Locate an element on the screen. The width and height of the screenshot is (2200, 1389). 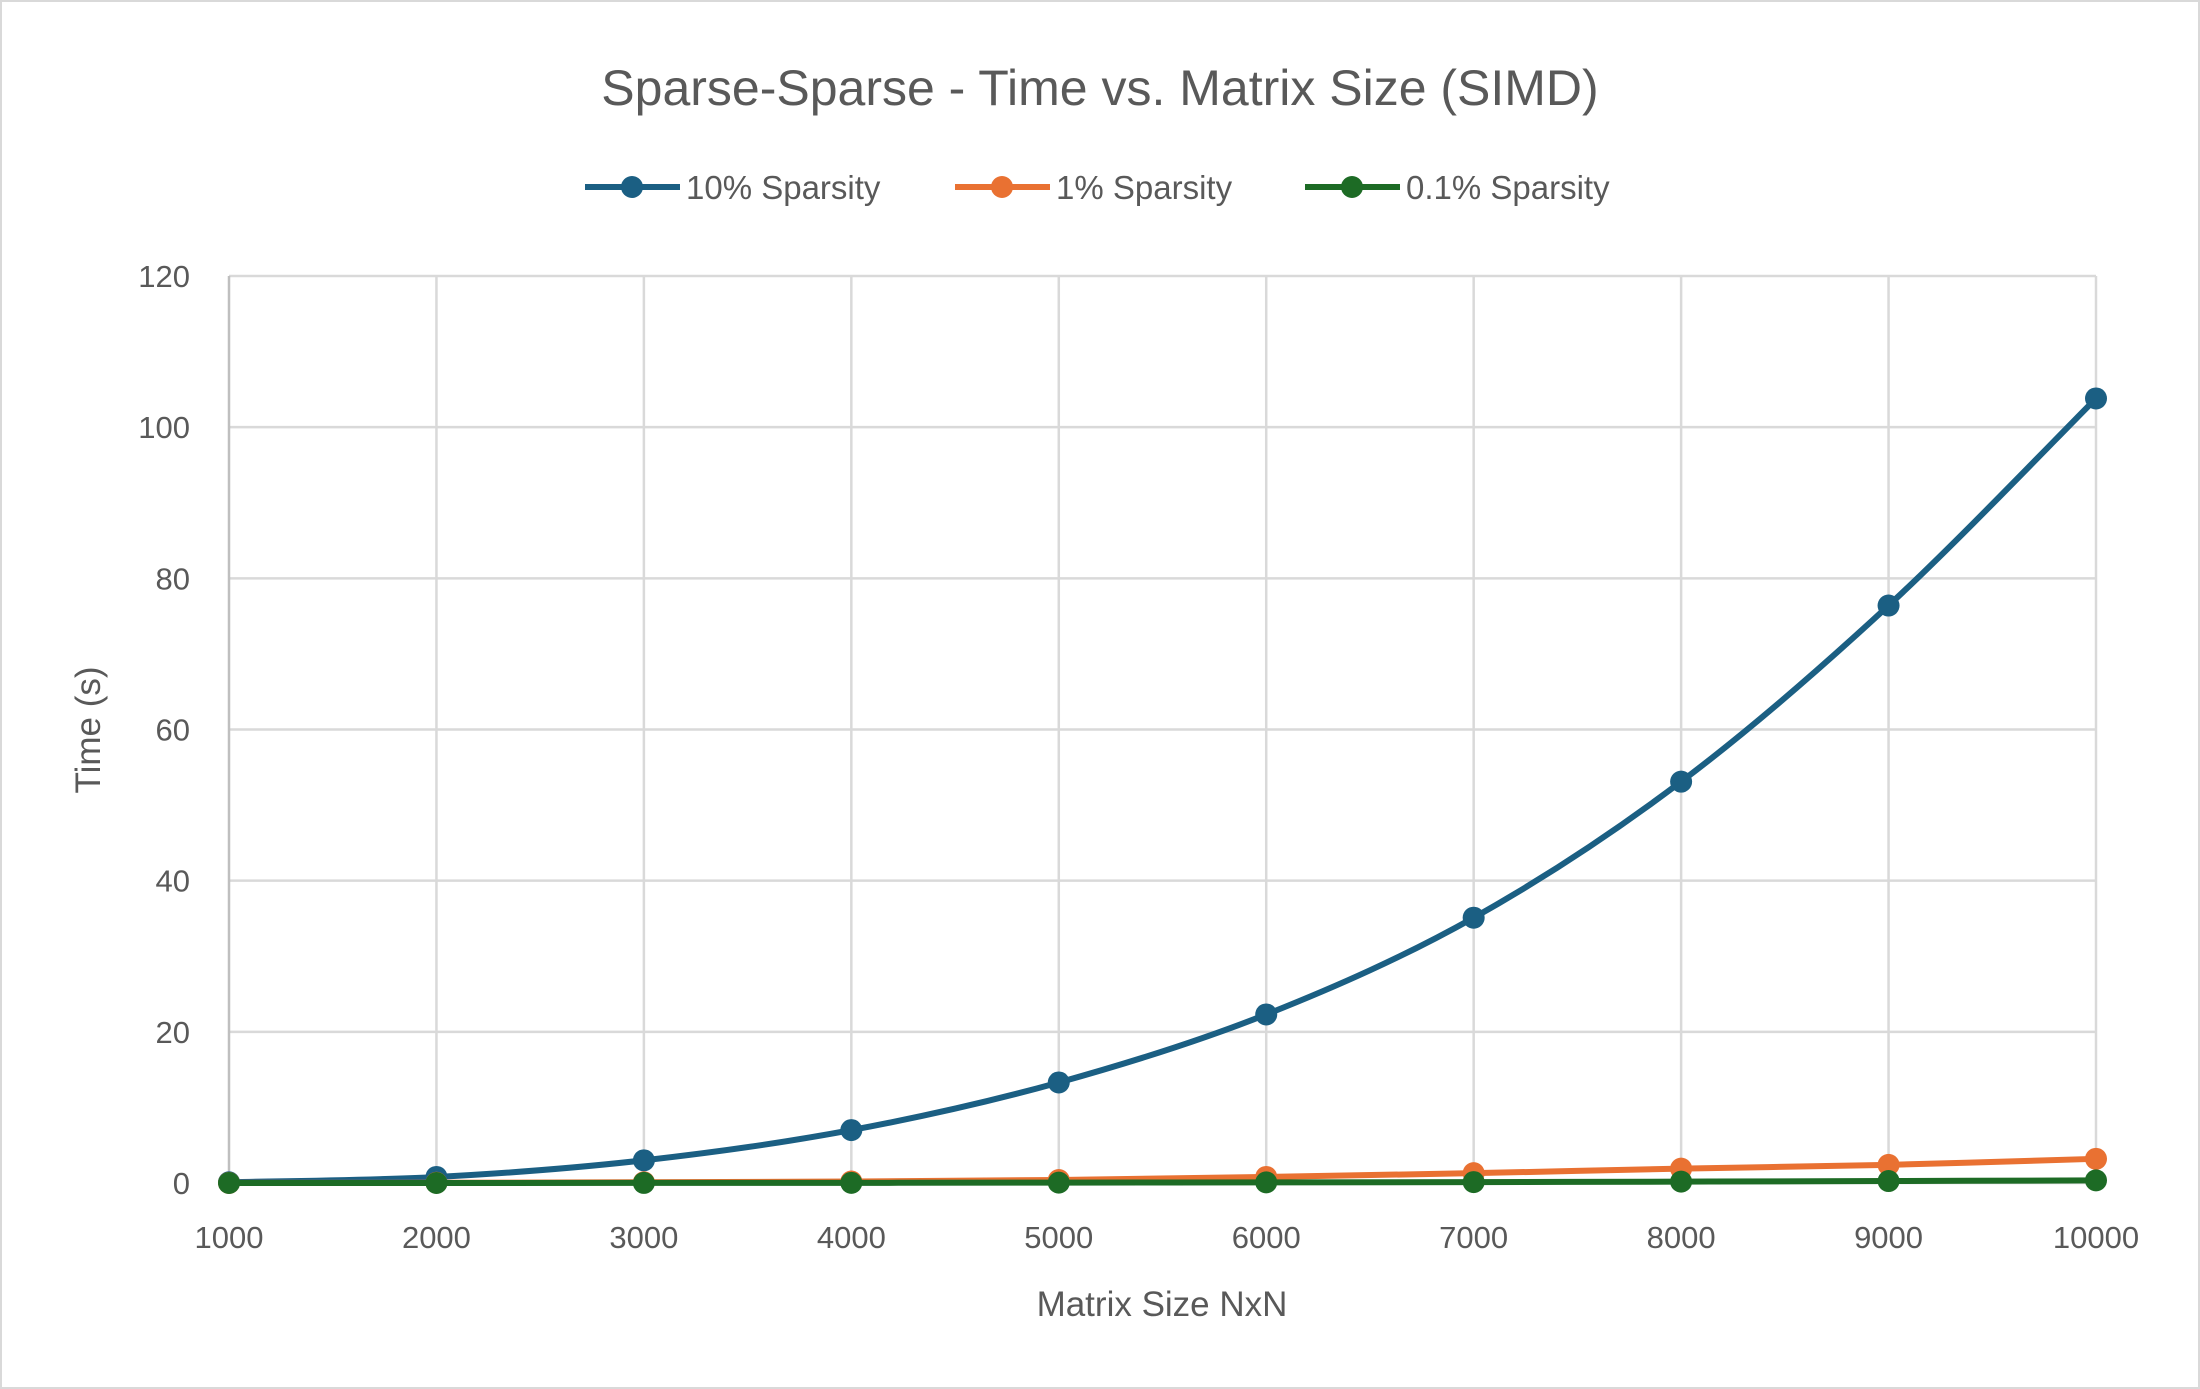
legend-label: 10% Sparsity is located at coordinates (783, 187).